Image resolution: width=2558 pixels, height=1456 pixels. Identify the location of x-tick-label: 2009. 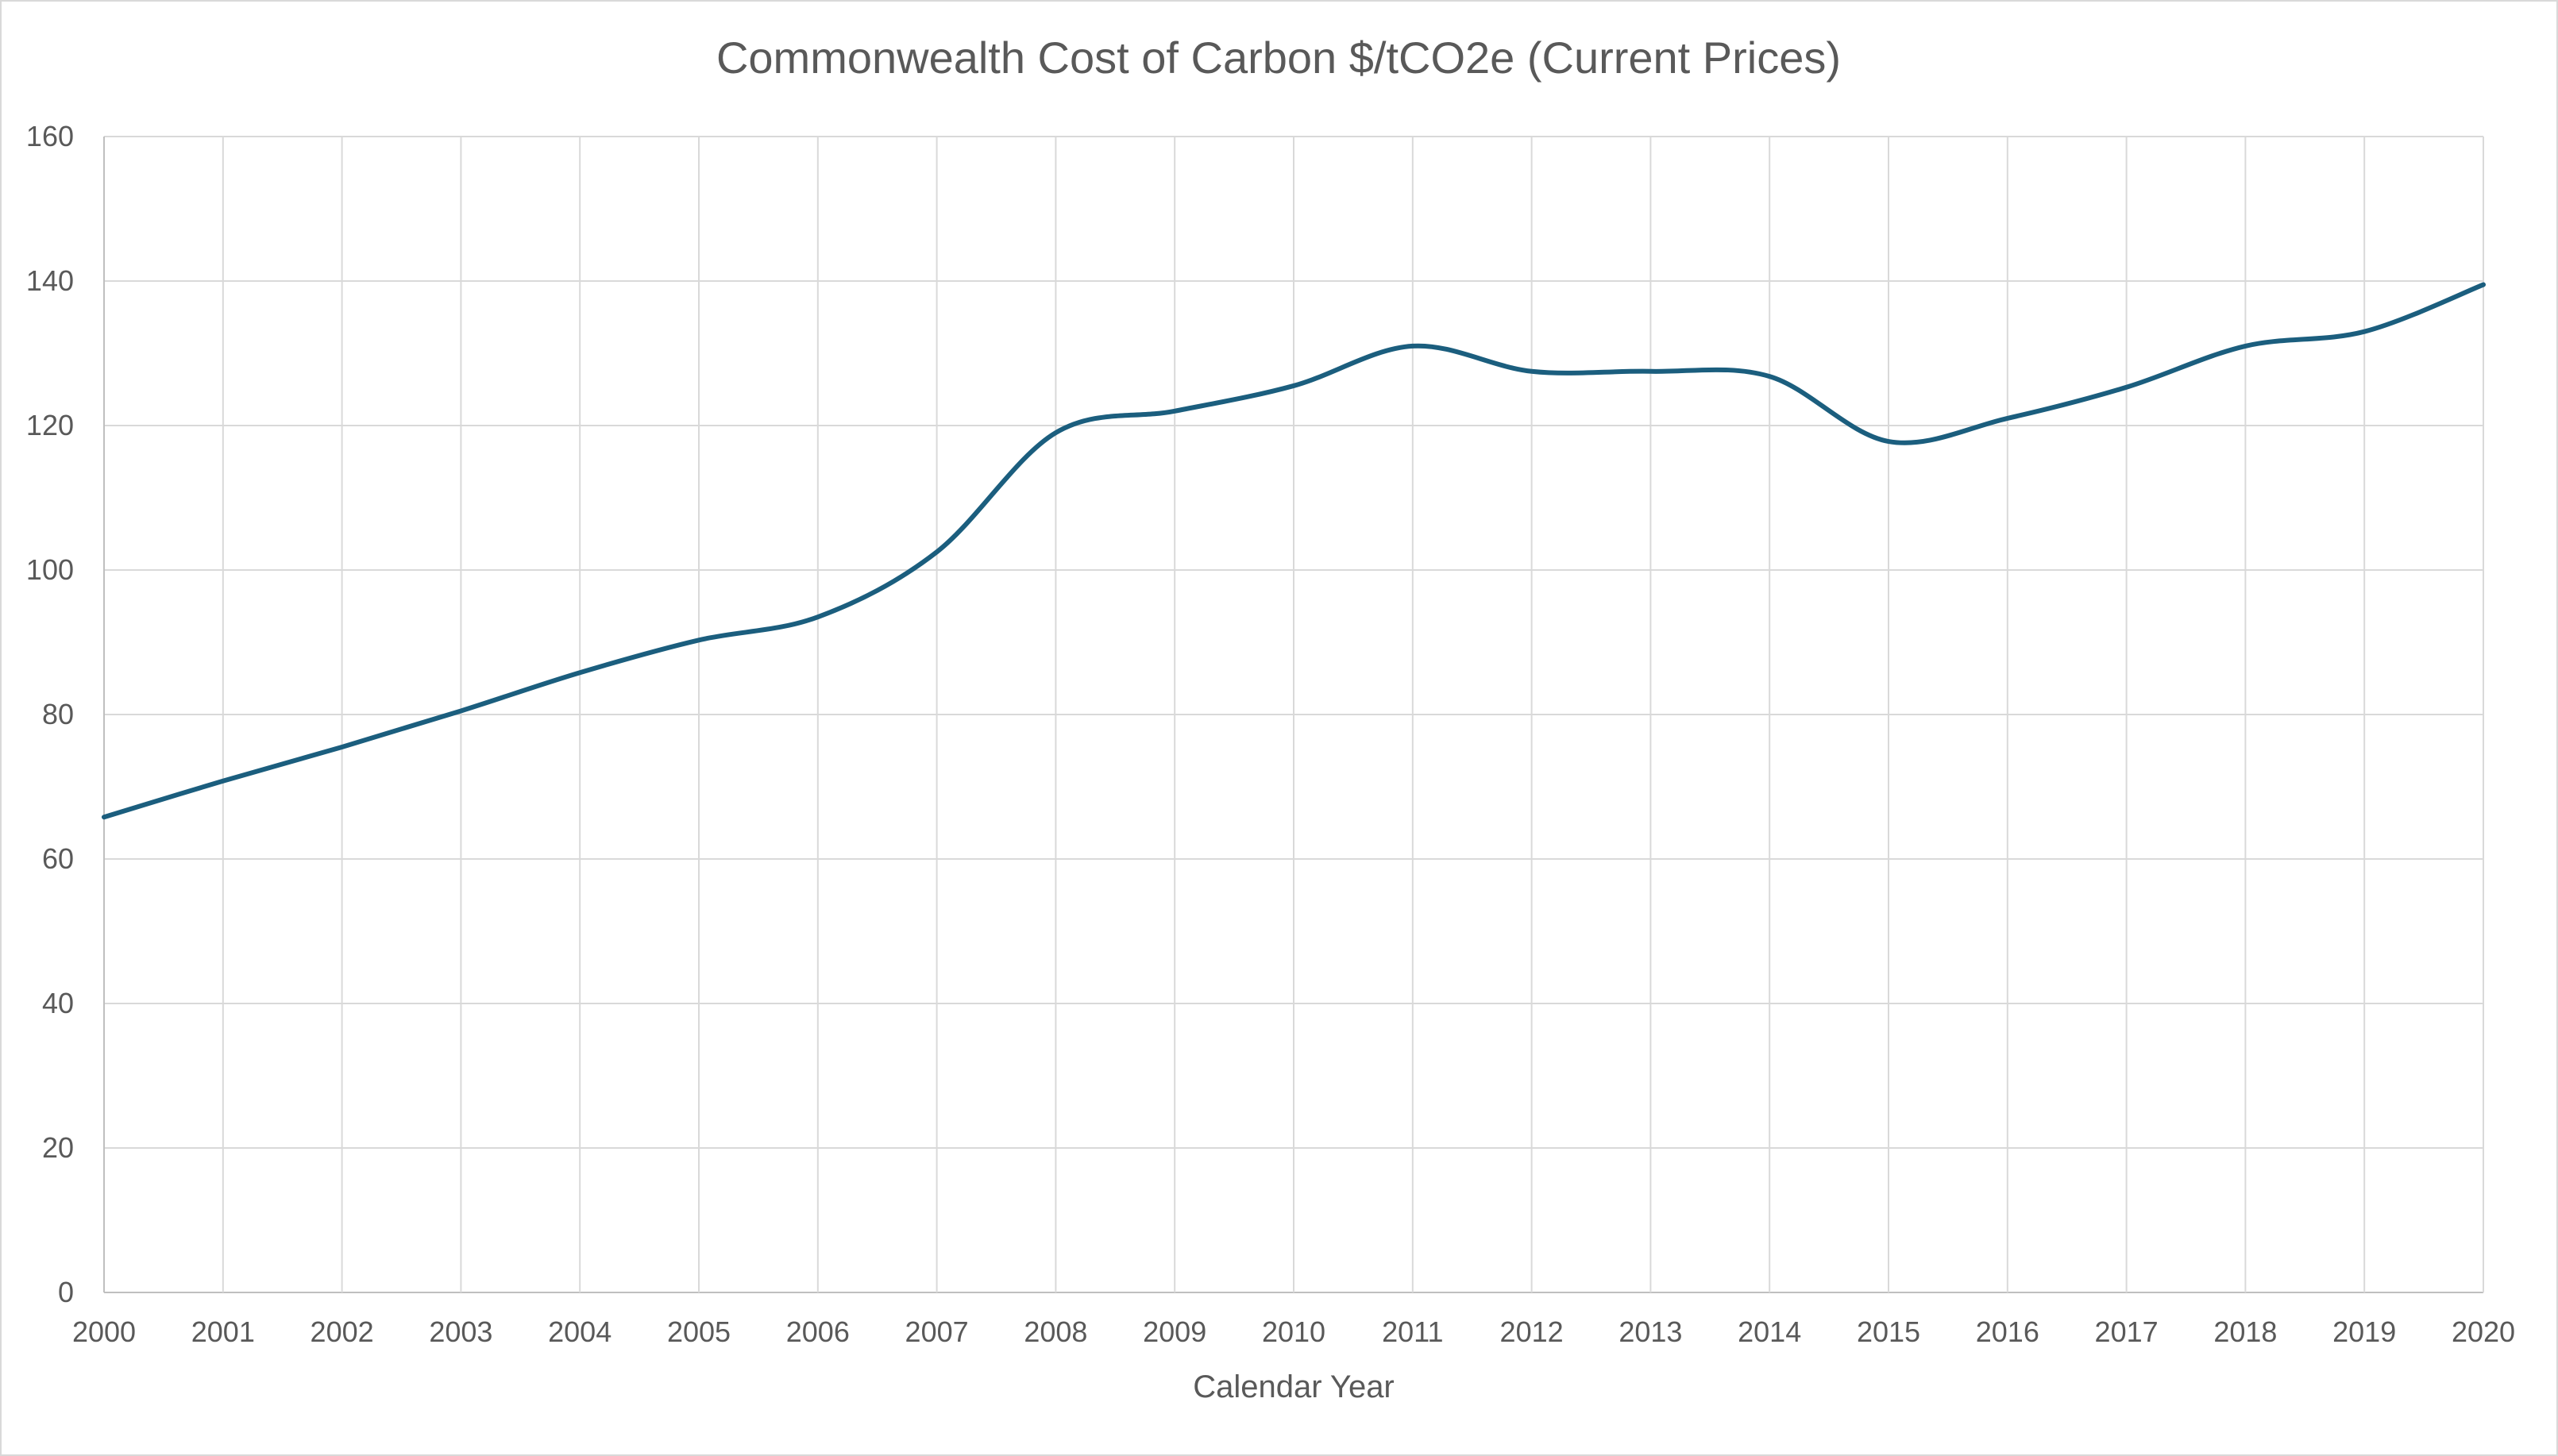
(1174, 1331).